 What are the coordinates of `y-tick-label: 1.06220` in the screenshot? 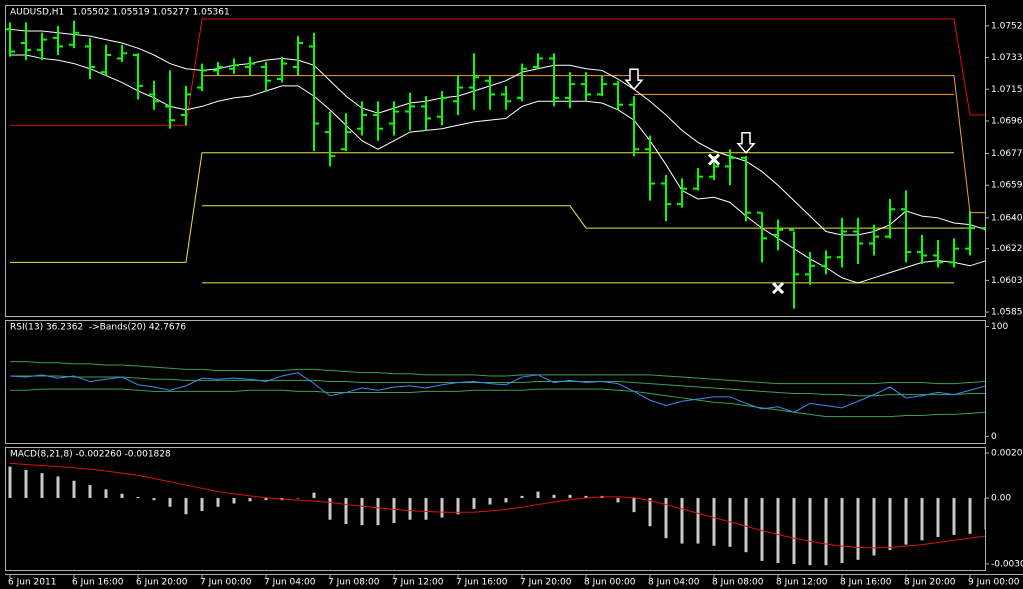 It's located at (1007, 249).